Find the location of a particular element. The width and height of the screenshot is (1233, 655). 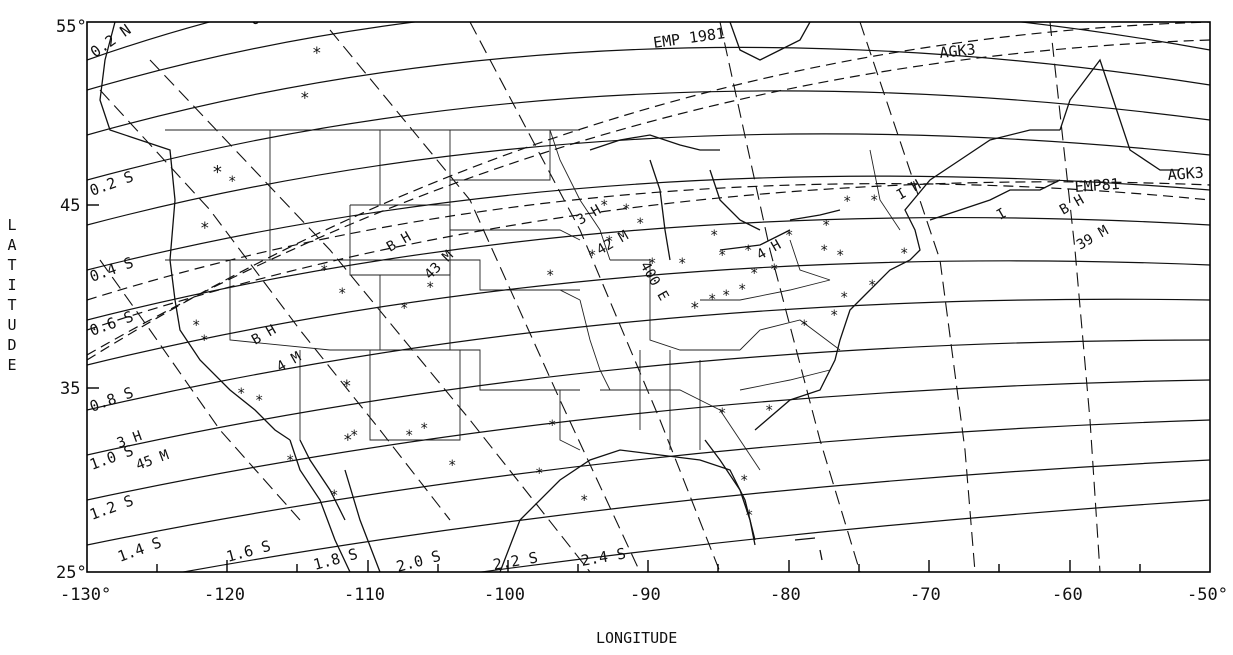

canada-east is located at coordinates (1119, 114).